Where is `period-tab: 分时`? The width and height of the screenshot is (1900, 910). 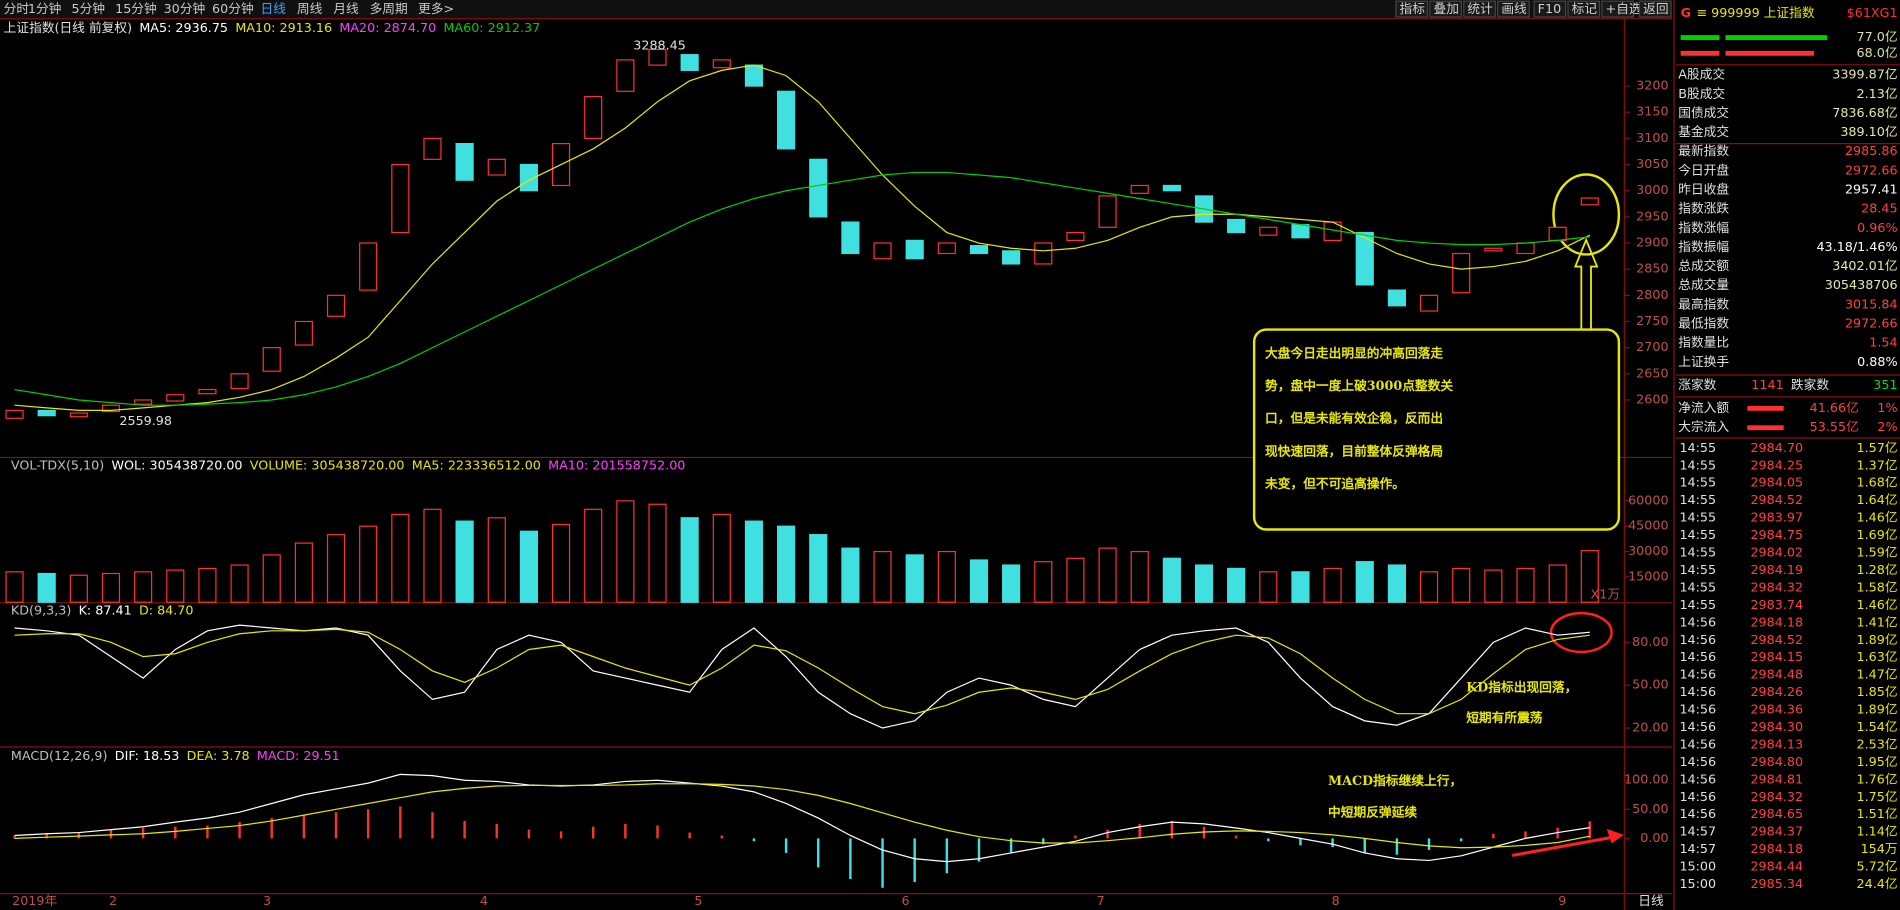
period-tab: 分时 is located at coordinates (17, 8).